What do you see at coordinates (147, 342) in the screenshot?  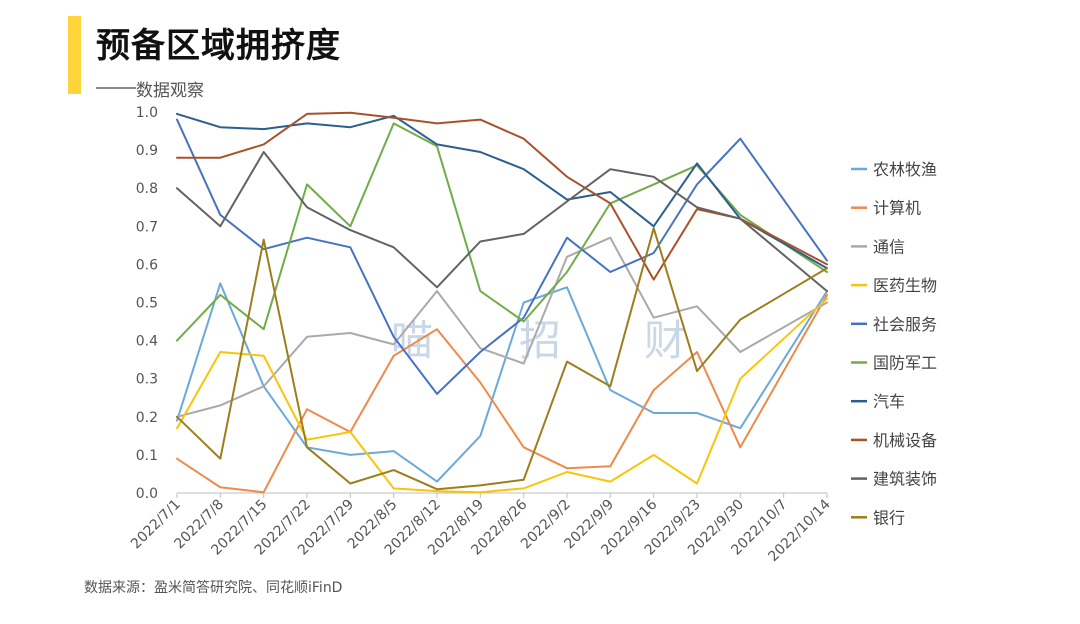 I see `y-tick-label: 0.4` at bounding box center [147, 342].